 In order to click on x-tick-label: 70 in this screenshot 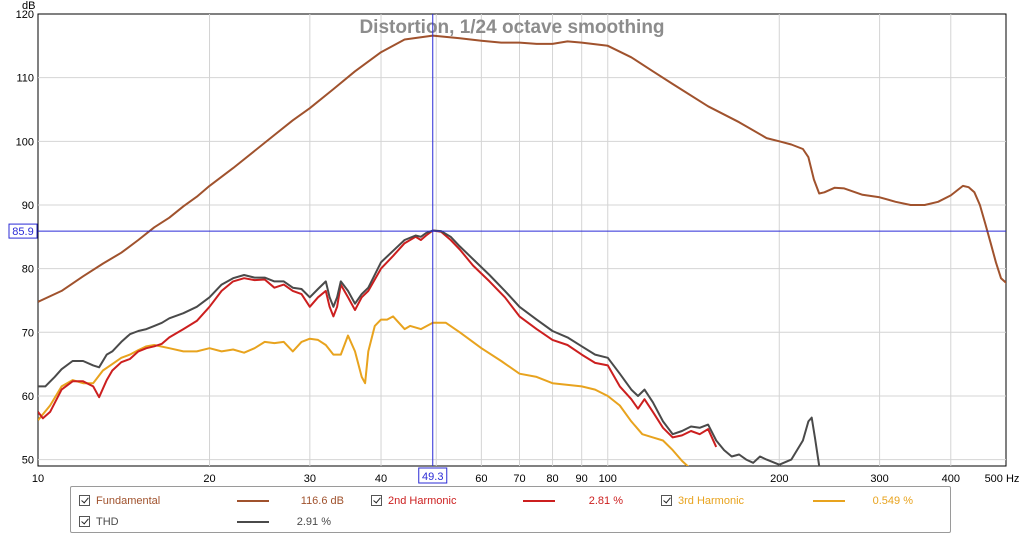, I will do `click(519, 479)`.